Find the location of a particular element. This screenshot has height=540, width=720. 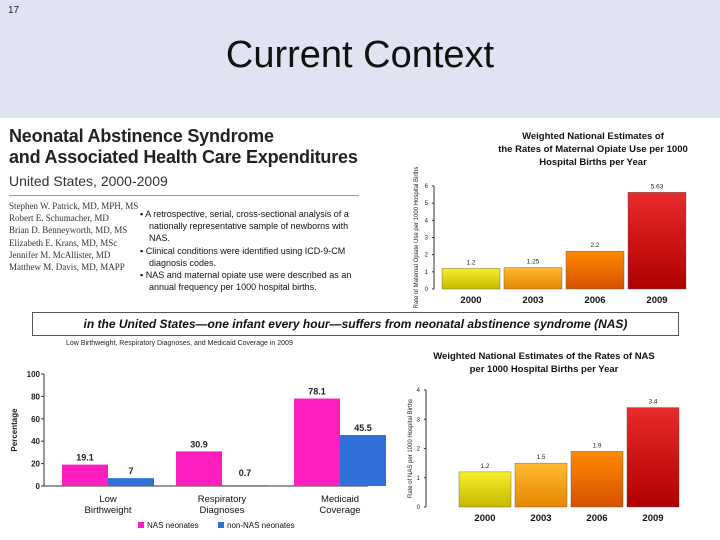

x-tick-label: Diagnoses is located at coordinates (222, 510).